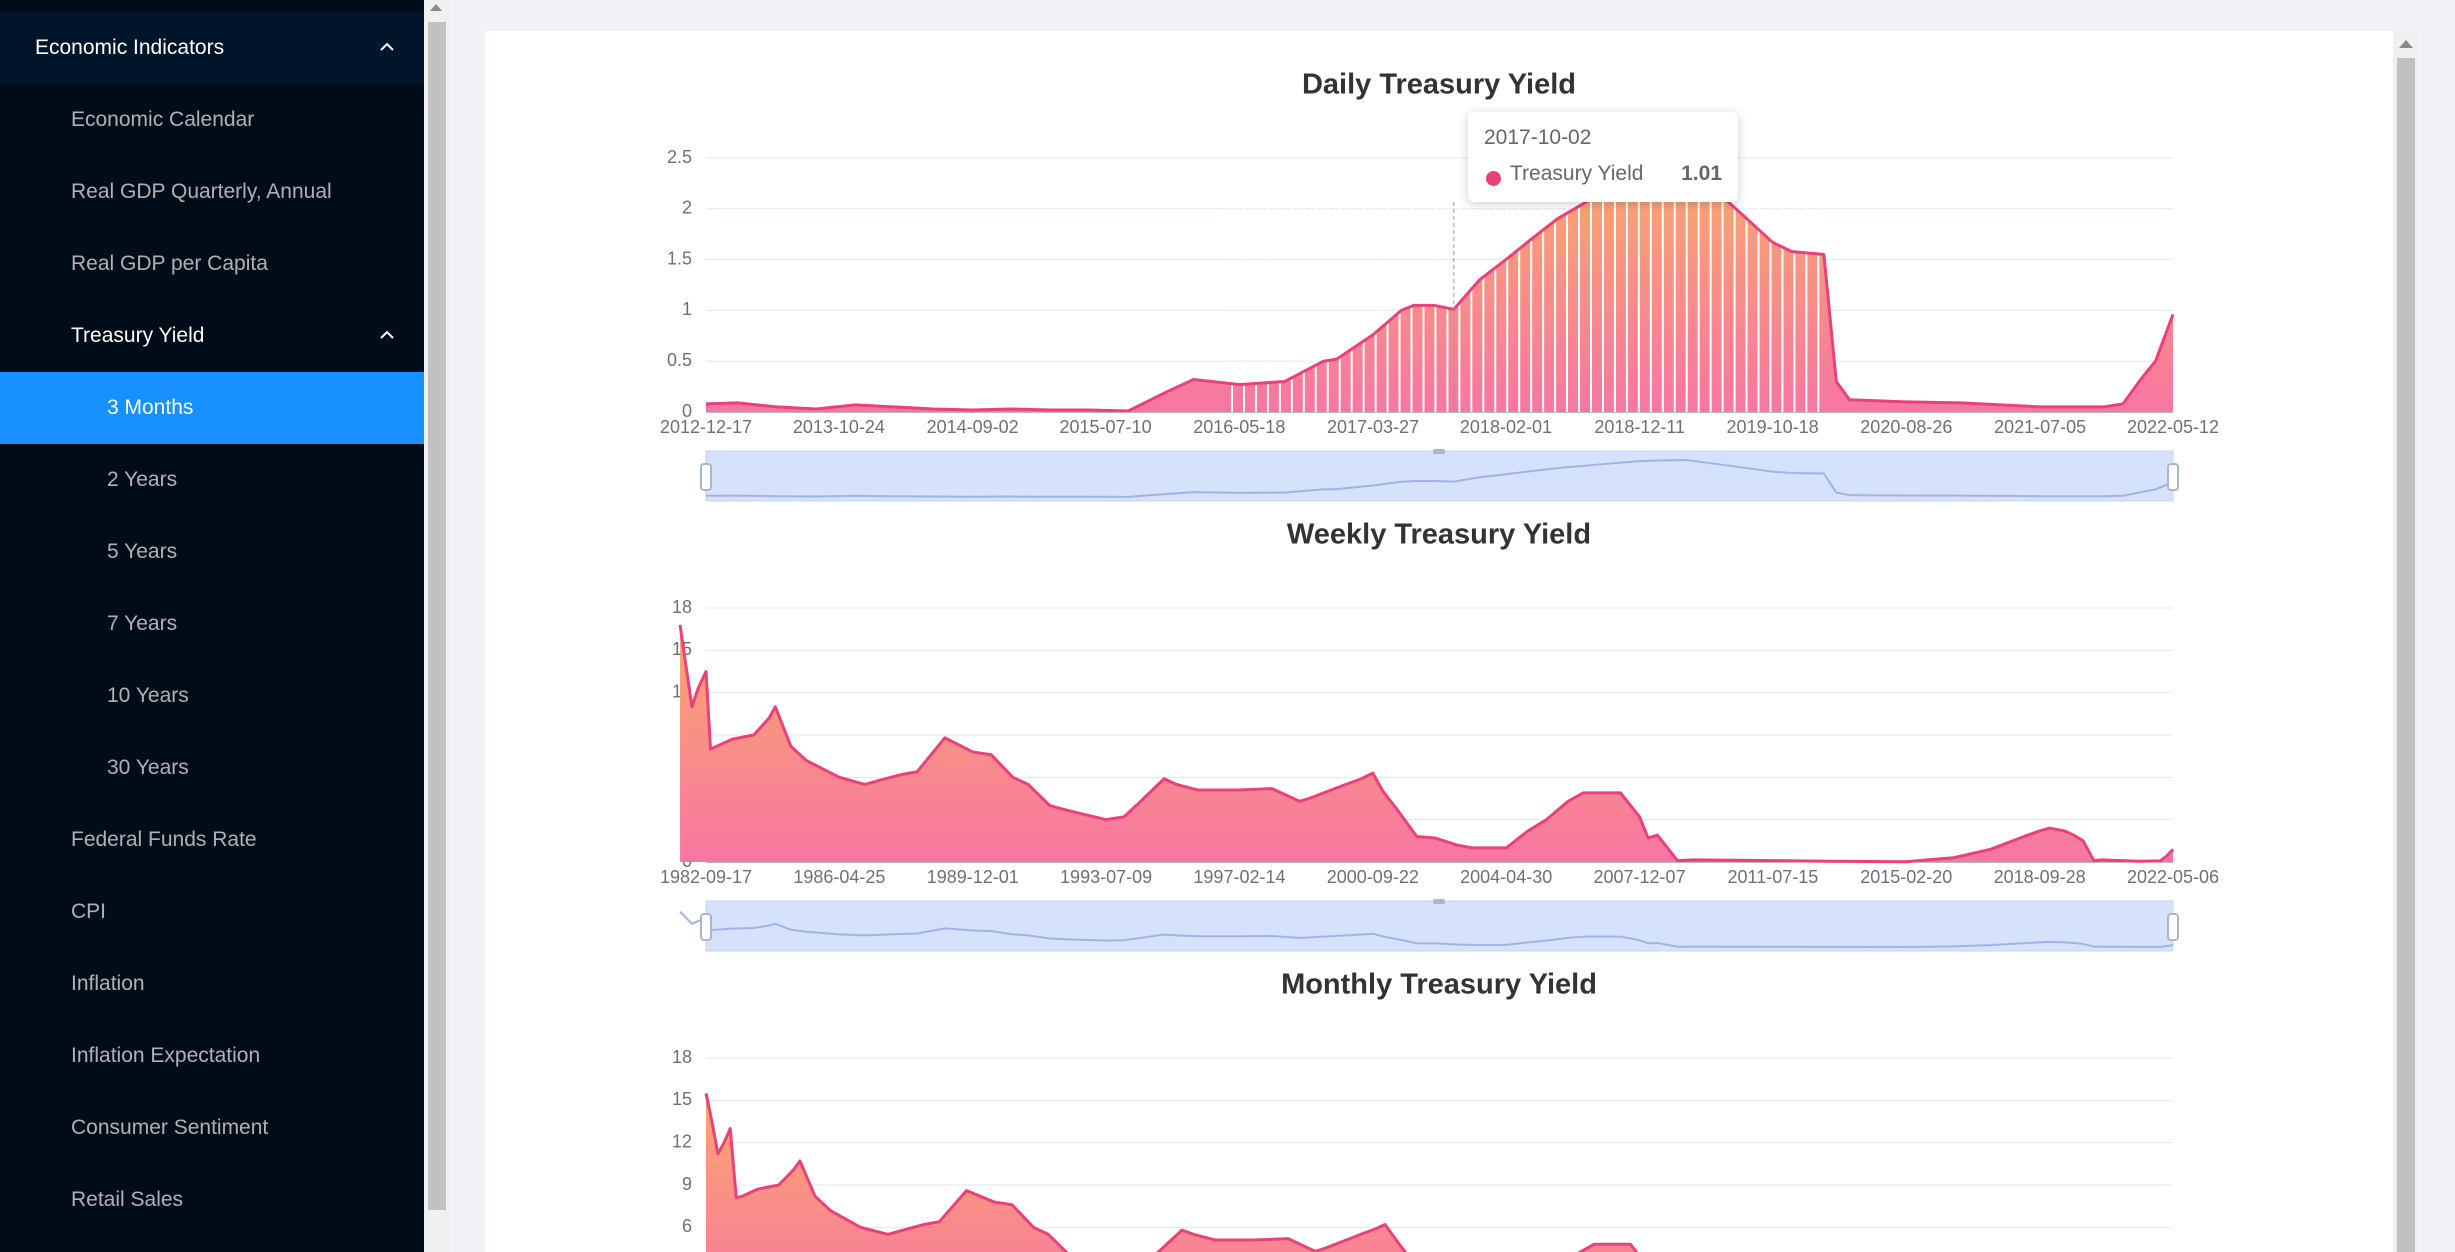 The height and width of the screenshot is (1252, 2455). I want to click on sidebar-item-label: 30 Years, so click(148, 767).